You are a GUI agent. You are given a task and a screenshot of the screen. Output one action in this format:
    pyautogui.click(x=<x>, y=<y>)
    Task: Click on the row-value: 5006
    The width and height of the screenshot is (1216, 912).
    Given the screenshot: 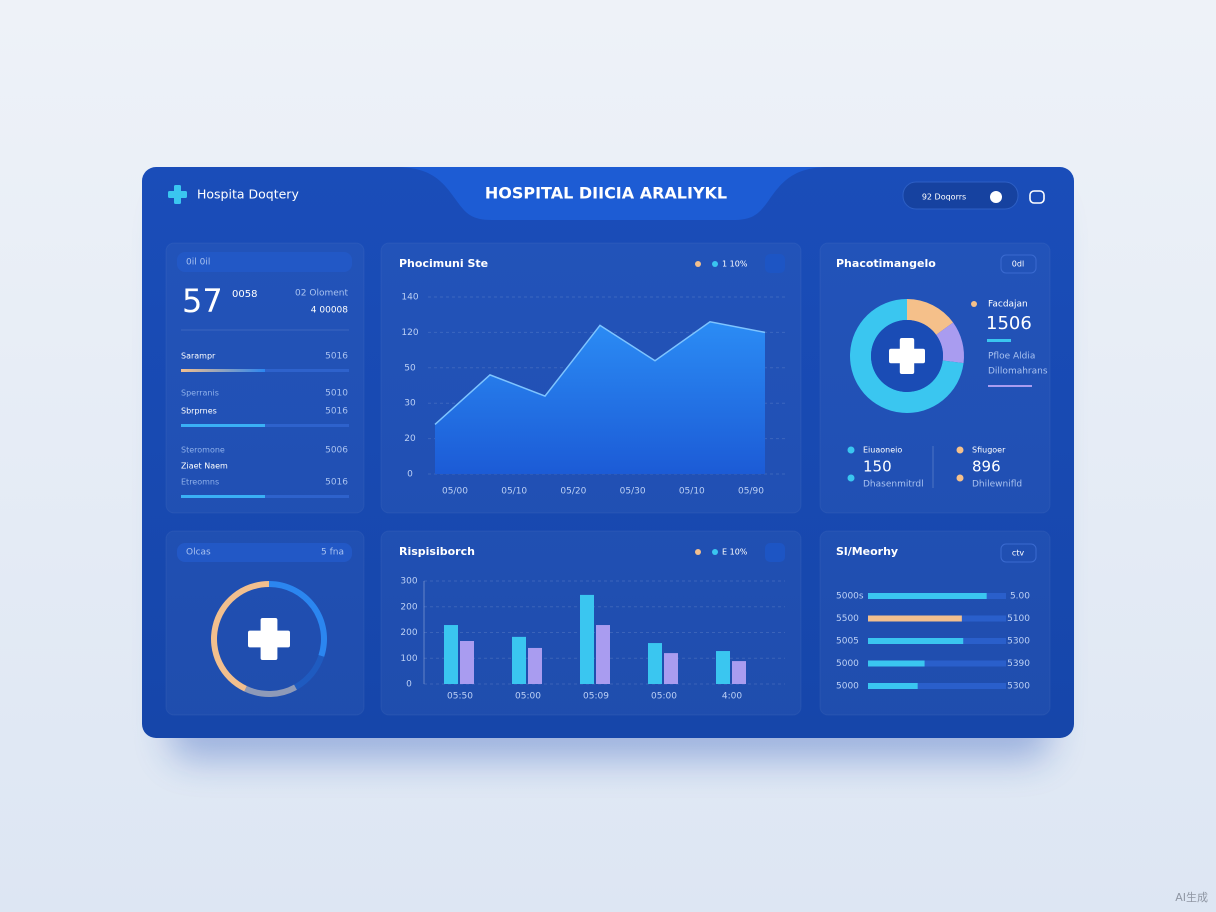 What is the action you would take?
    pyautogui.click(x=336, y=451)
    